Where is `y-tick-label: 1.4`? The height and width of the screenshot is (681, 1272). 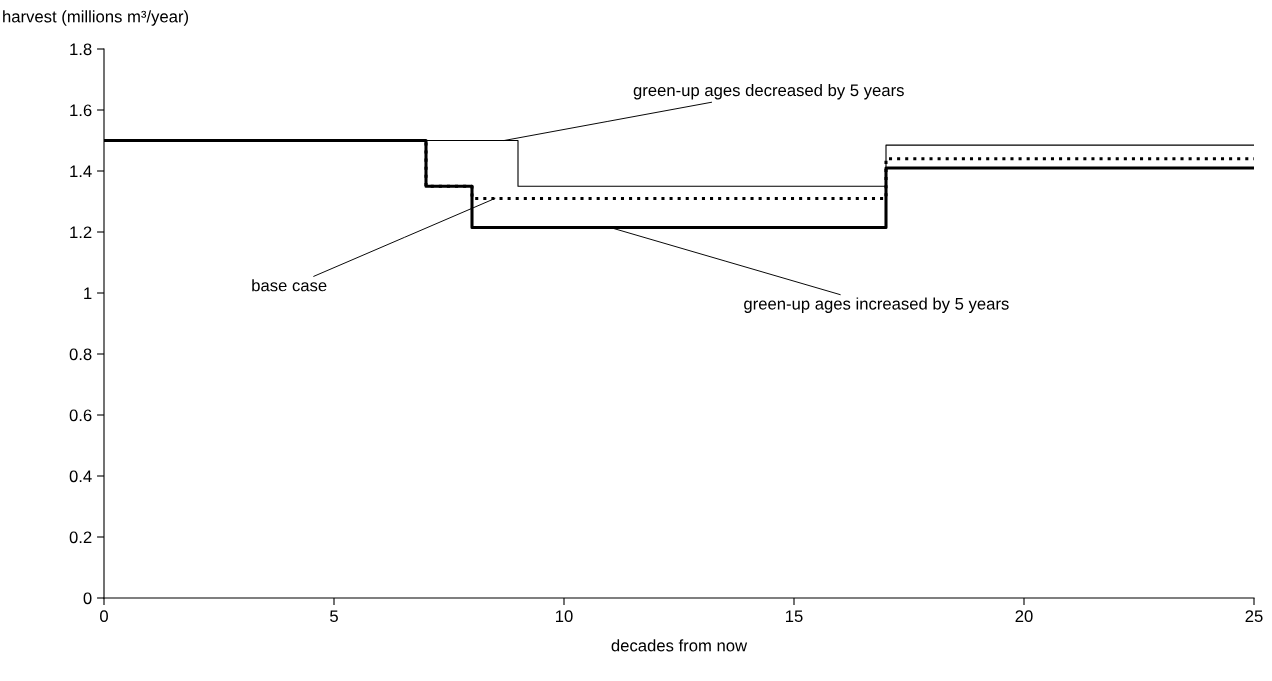
y-tick-label: 1.4 is located at coordinates (81, 171).